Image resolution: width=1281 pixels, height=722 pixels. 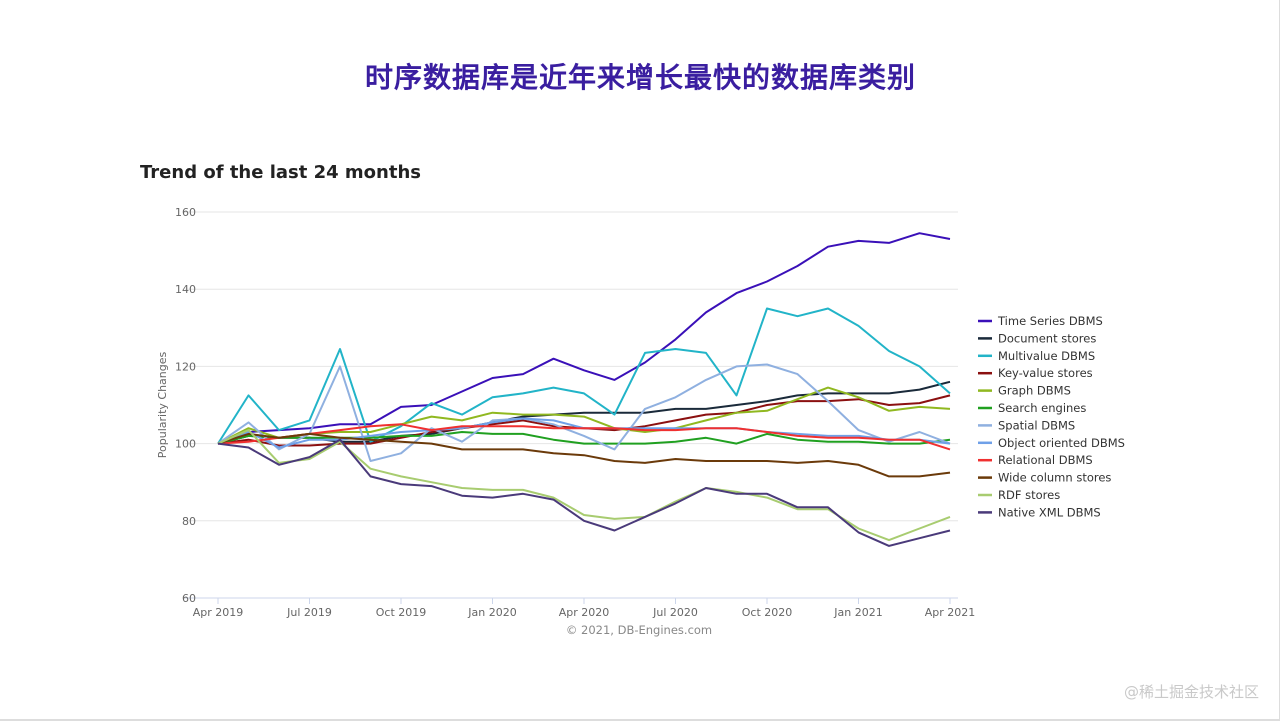 What do you see at coordinates (185, 289) in the screenshot?
I see `y-tick-label: 140` at bounding box center [185, 289].